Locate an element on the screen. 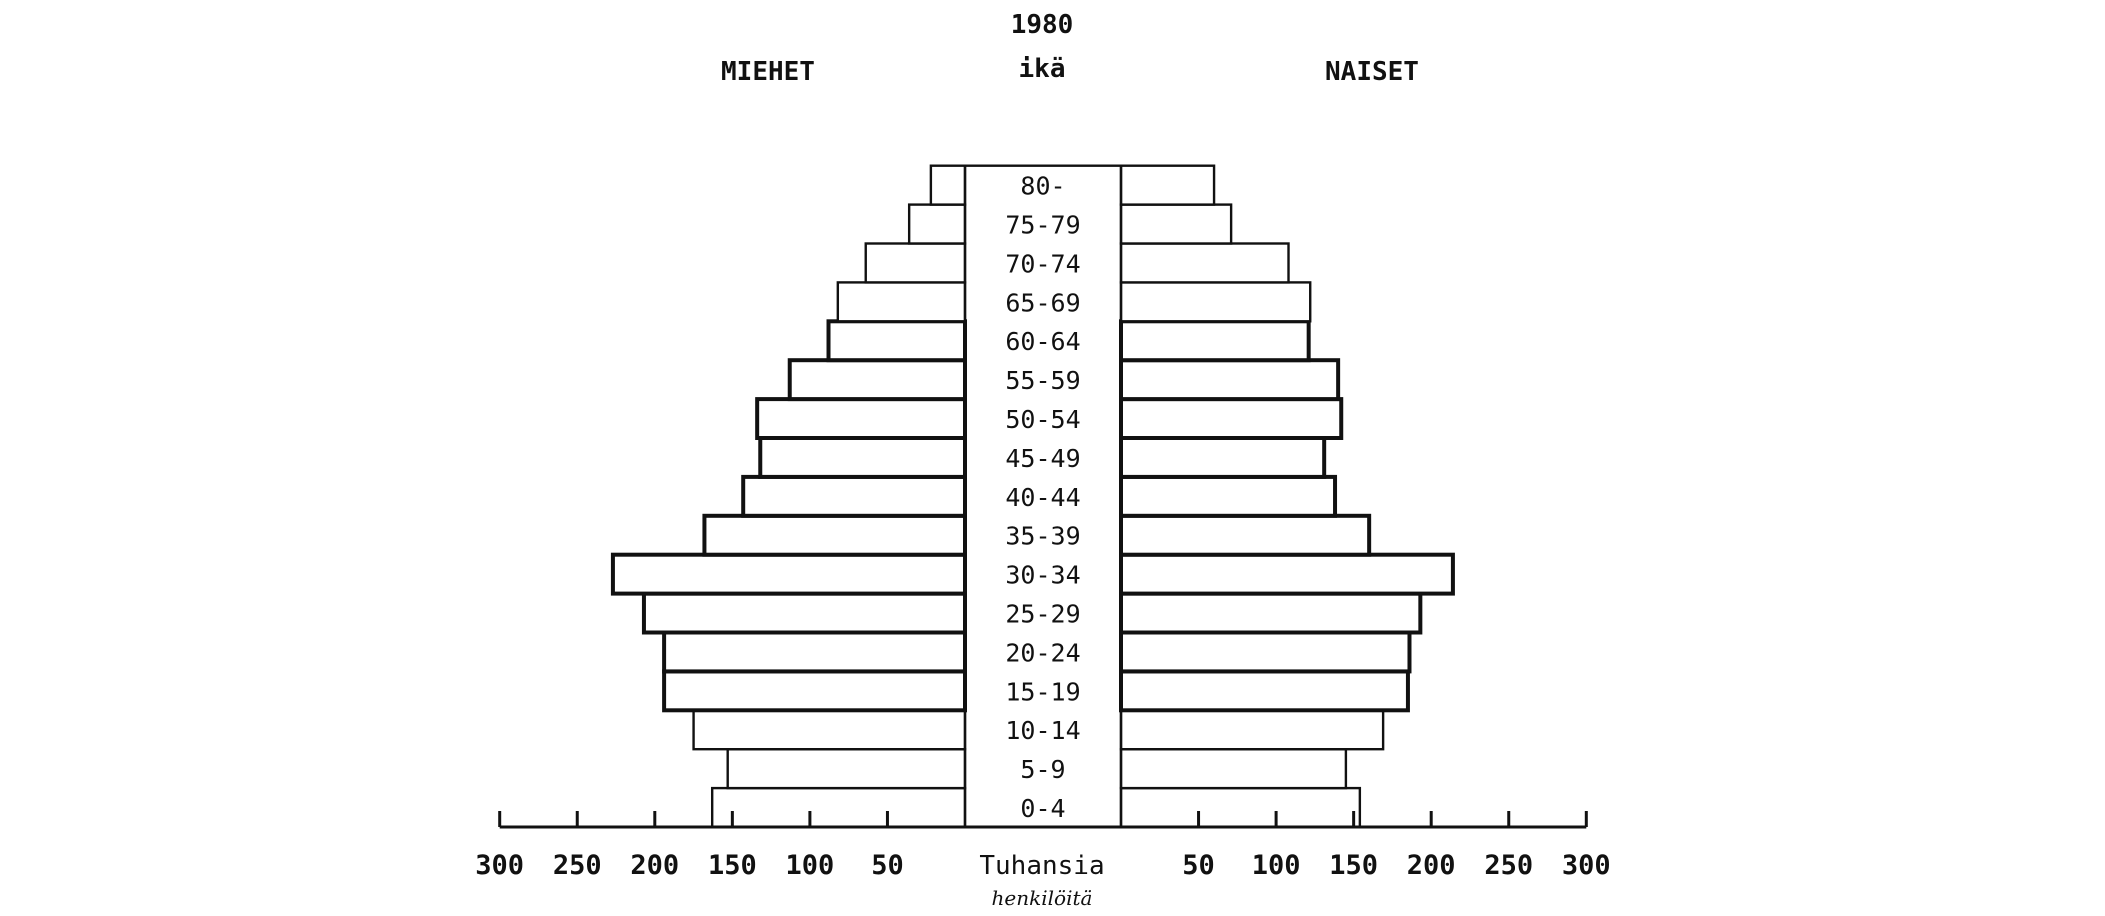 This screenshot has width=2105, height=916. x-axis-note: henkilöitä is located at coordinates (1042, 898).